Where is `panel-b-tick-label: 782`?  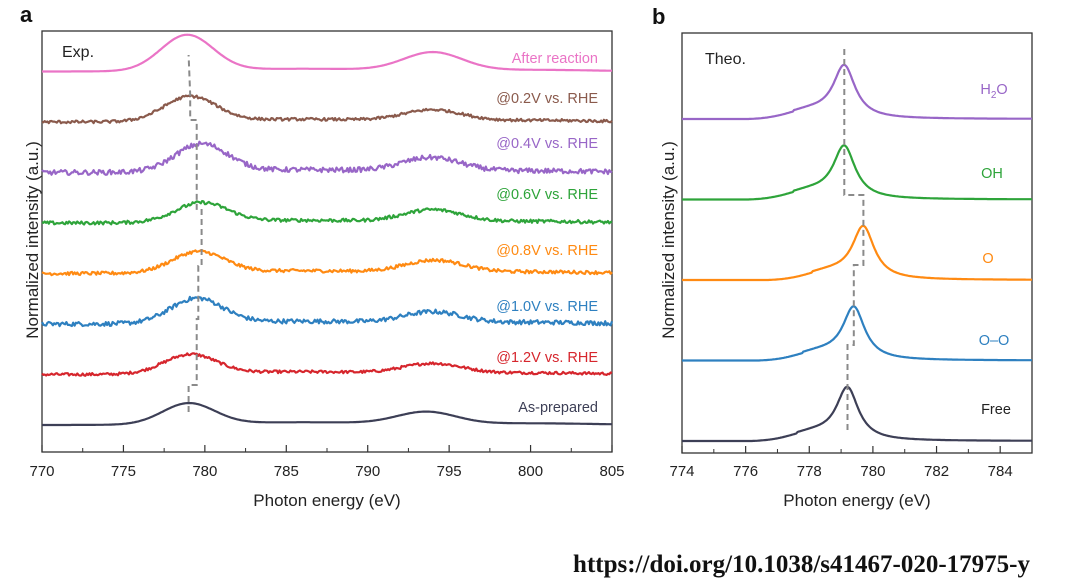 panel-b-tick-label: 782 is located at coordinates (936, 471).